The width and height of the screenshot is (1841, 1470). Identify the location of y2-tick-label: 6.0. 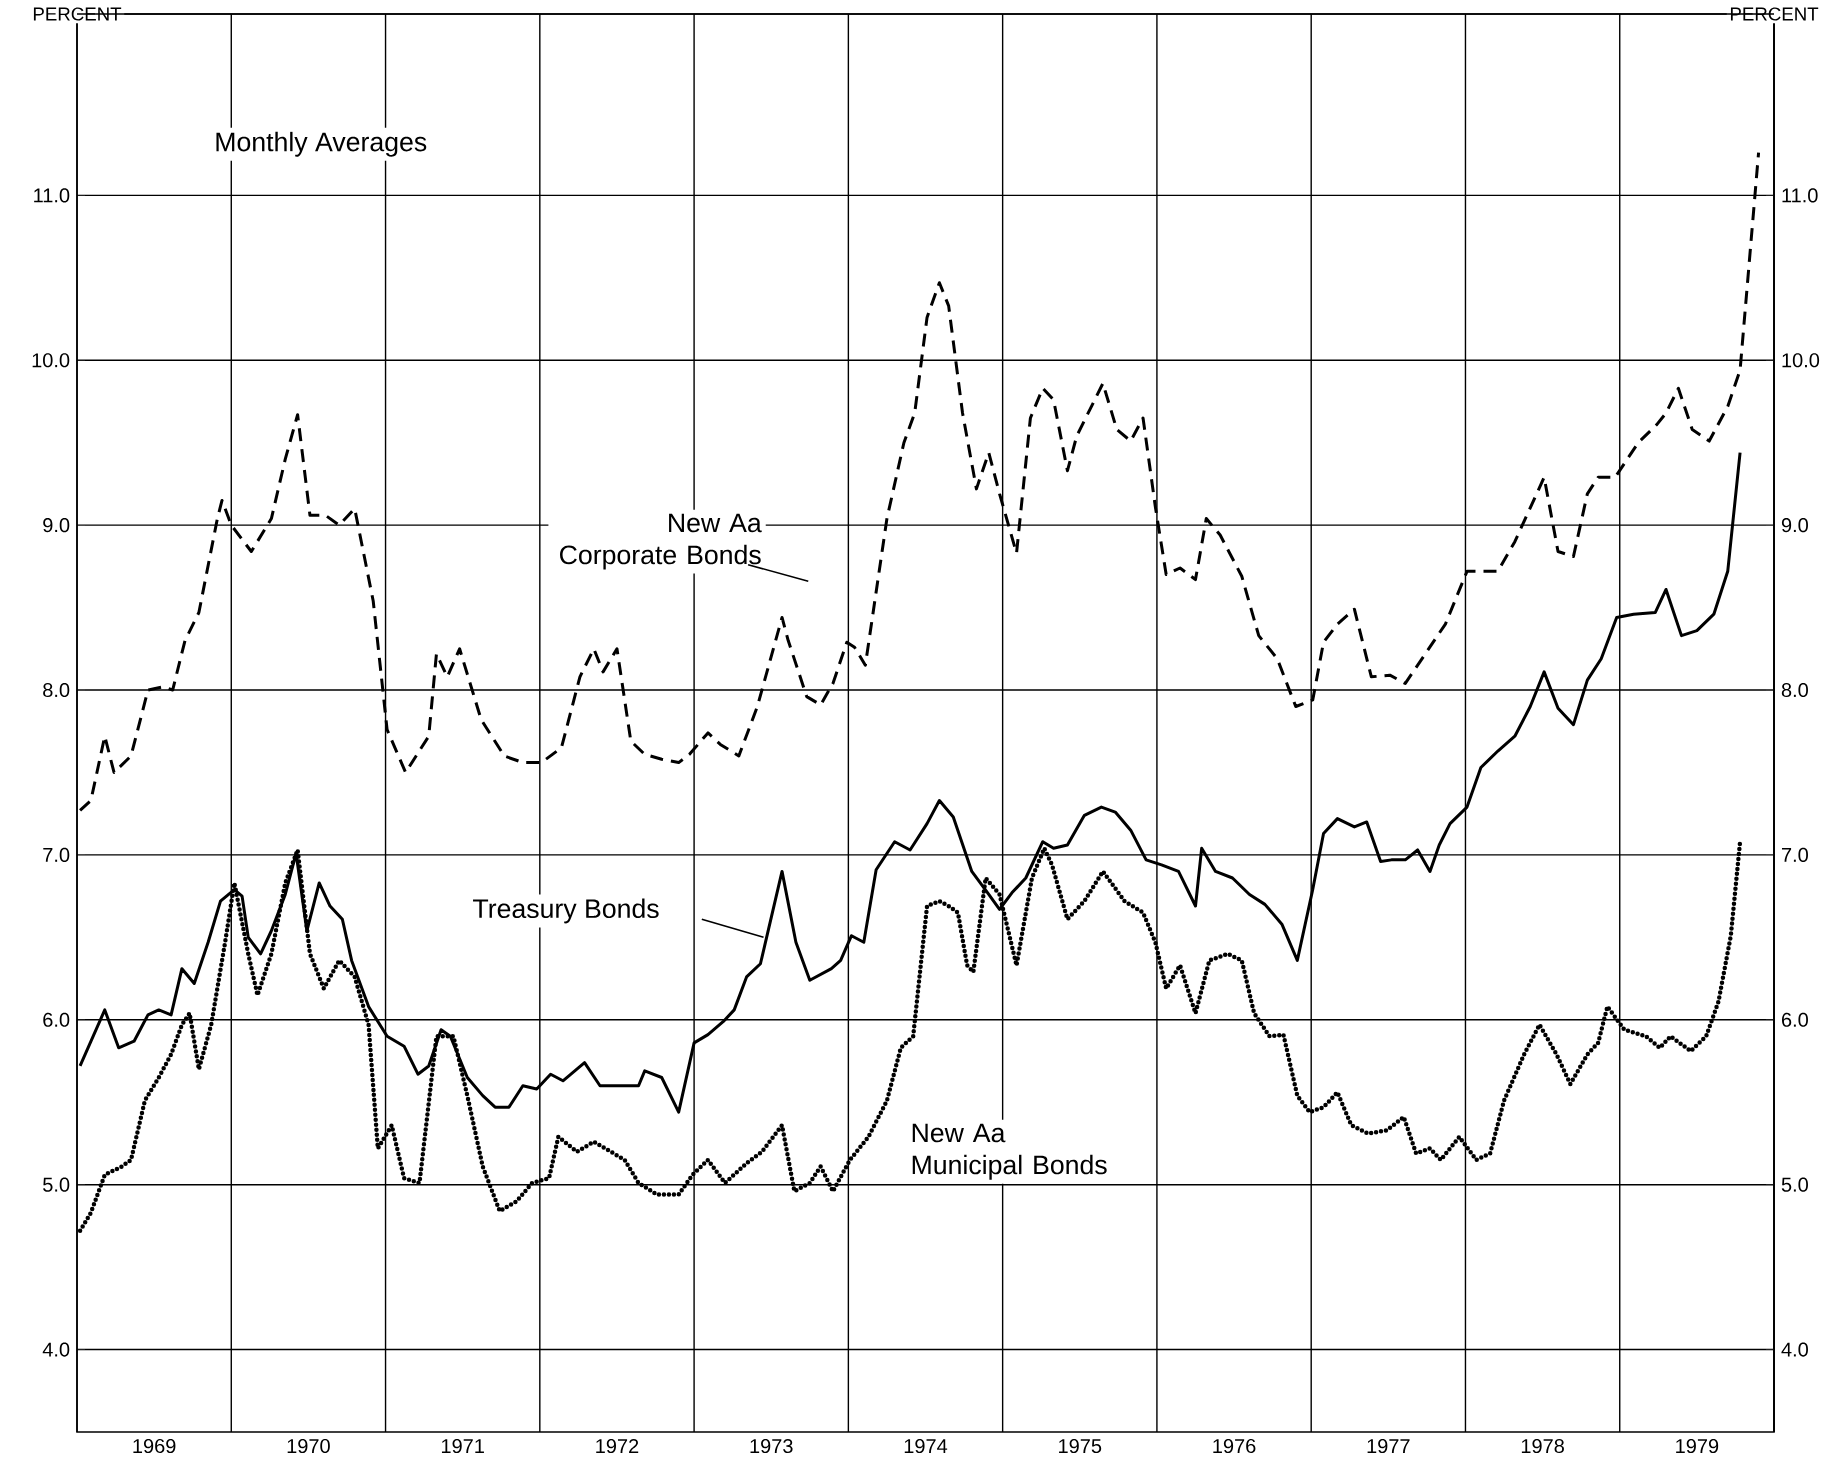
(1794, 1019).